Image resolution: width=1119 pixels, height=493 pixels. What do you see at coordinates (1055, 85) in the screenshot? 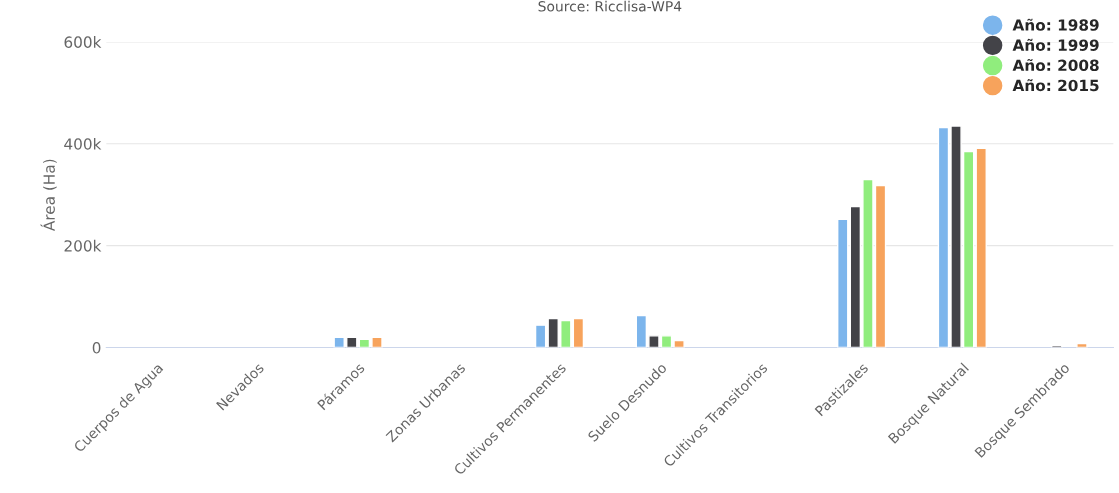
I see `legend-label: Año: 2015` at bounding box center [1055, 85].